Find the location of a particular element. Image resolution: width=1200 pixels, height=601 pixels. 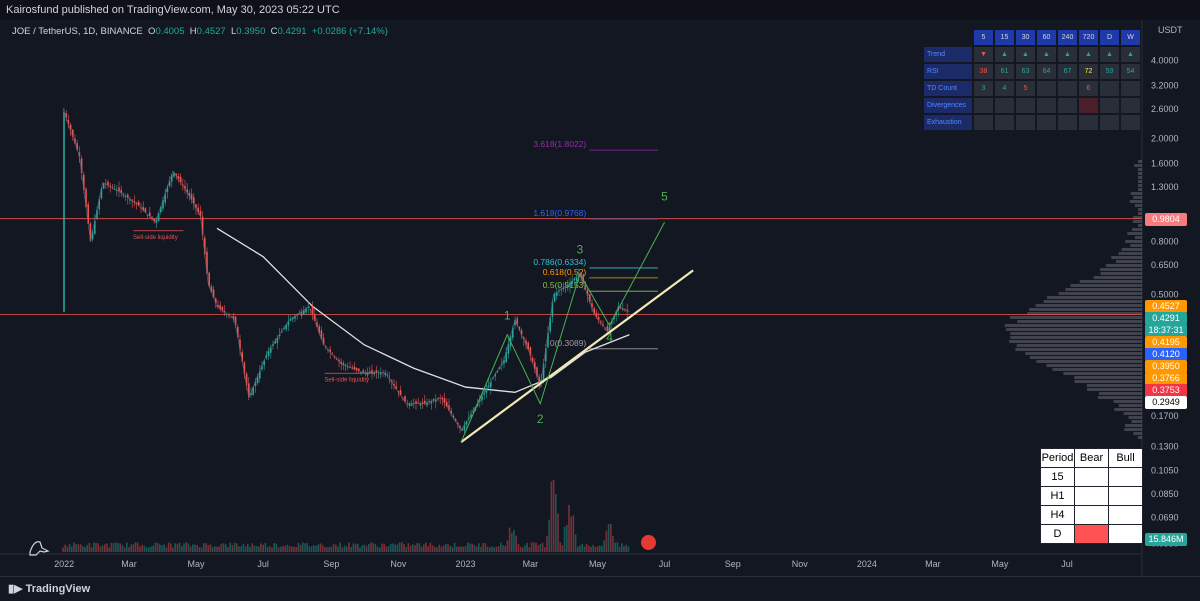

tradingview-logo: ▮▶ TradingView is located at coordinates (49, 588).